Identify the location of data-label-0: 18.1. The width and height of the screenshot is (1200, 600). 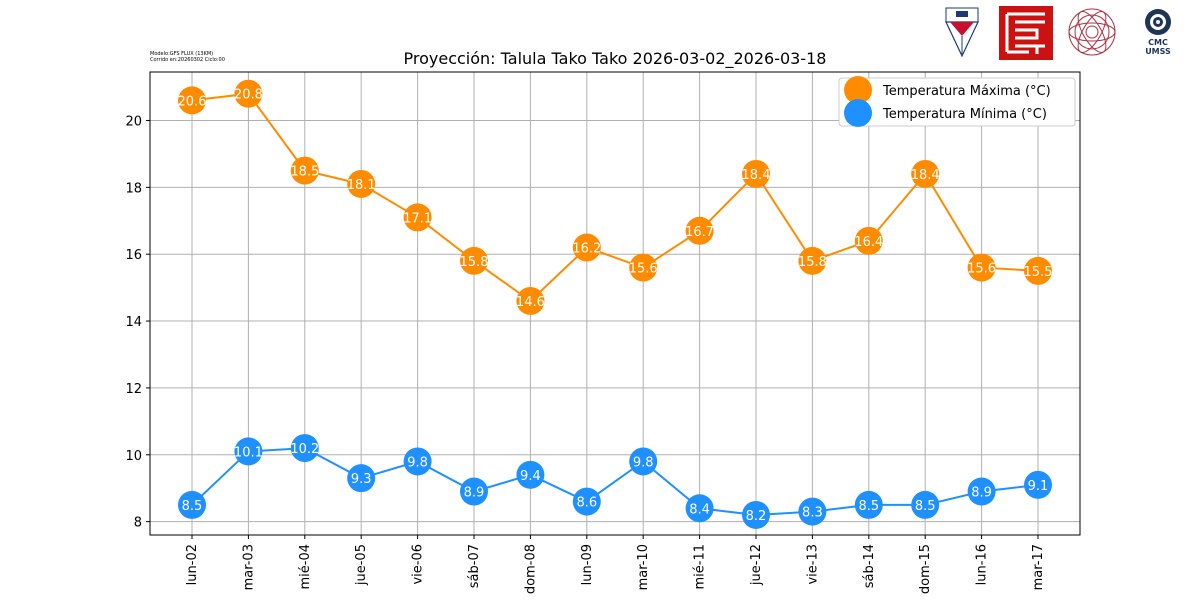
(361, 185).